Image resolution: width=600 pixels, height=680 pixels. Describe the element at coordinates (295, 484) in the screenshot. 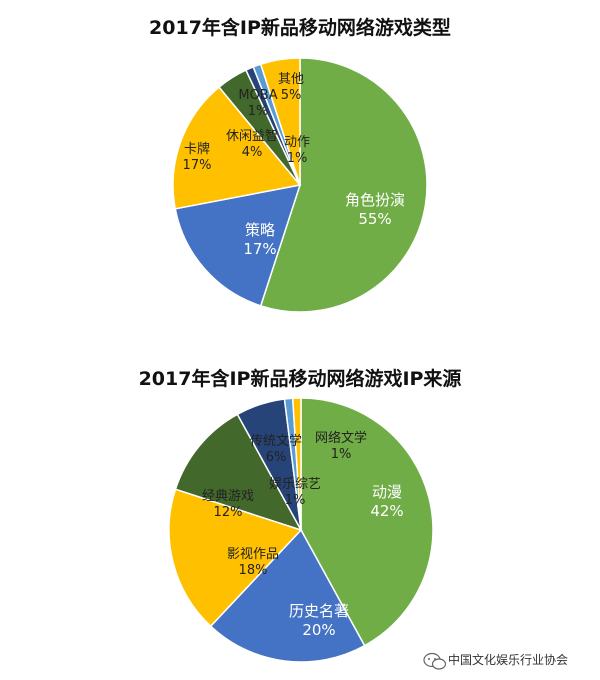

I see `chart2-label-name-5: 娱乐综艺` at that location.